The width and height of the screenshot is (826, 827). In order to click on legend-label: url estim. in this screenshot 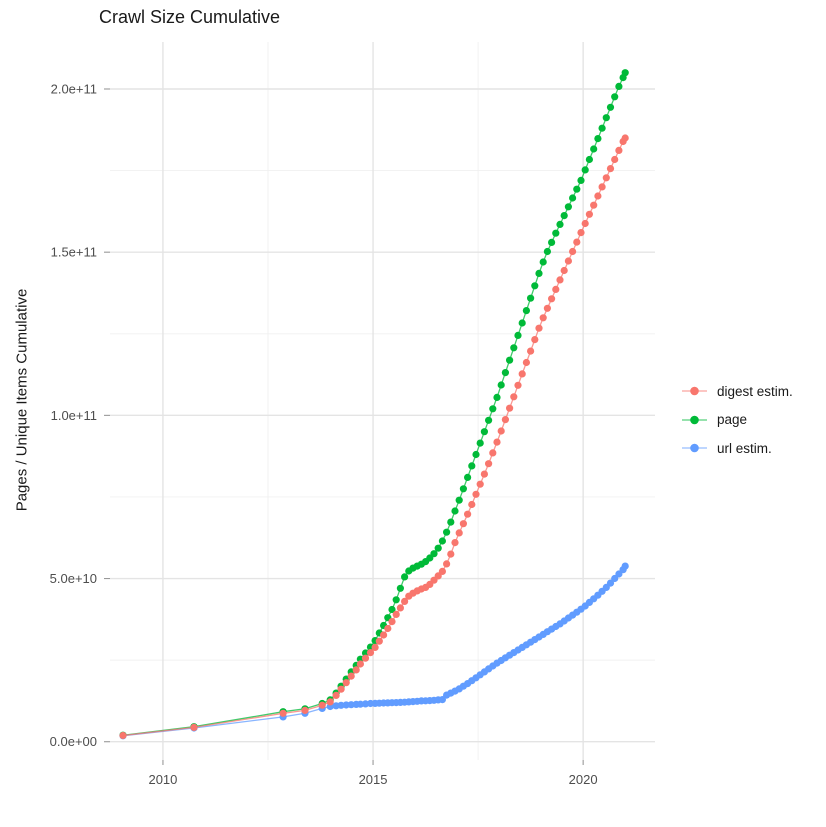, I will do `click(744, 448)`.